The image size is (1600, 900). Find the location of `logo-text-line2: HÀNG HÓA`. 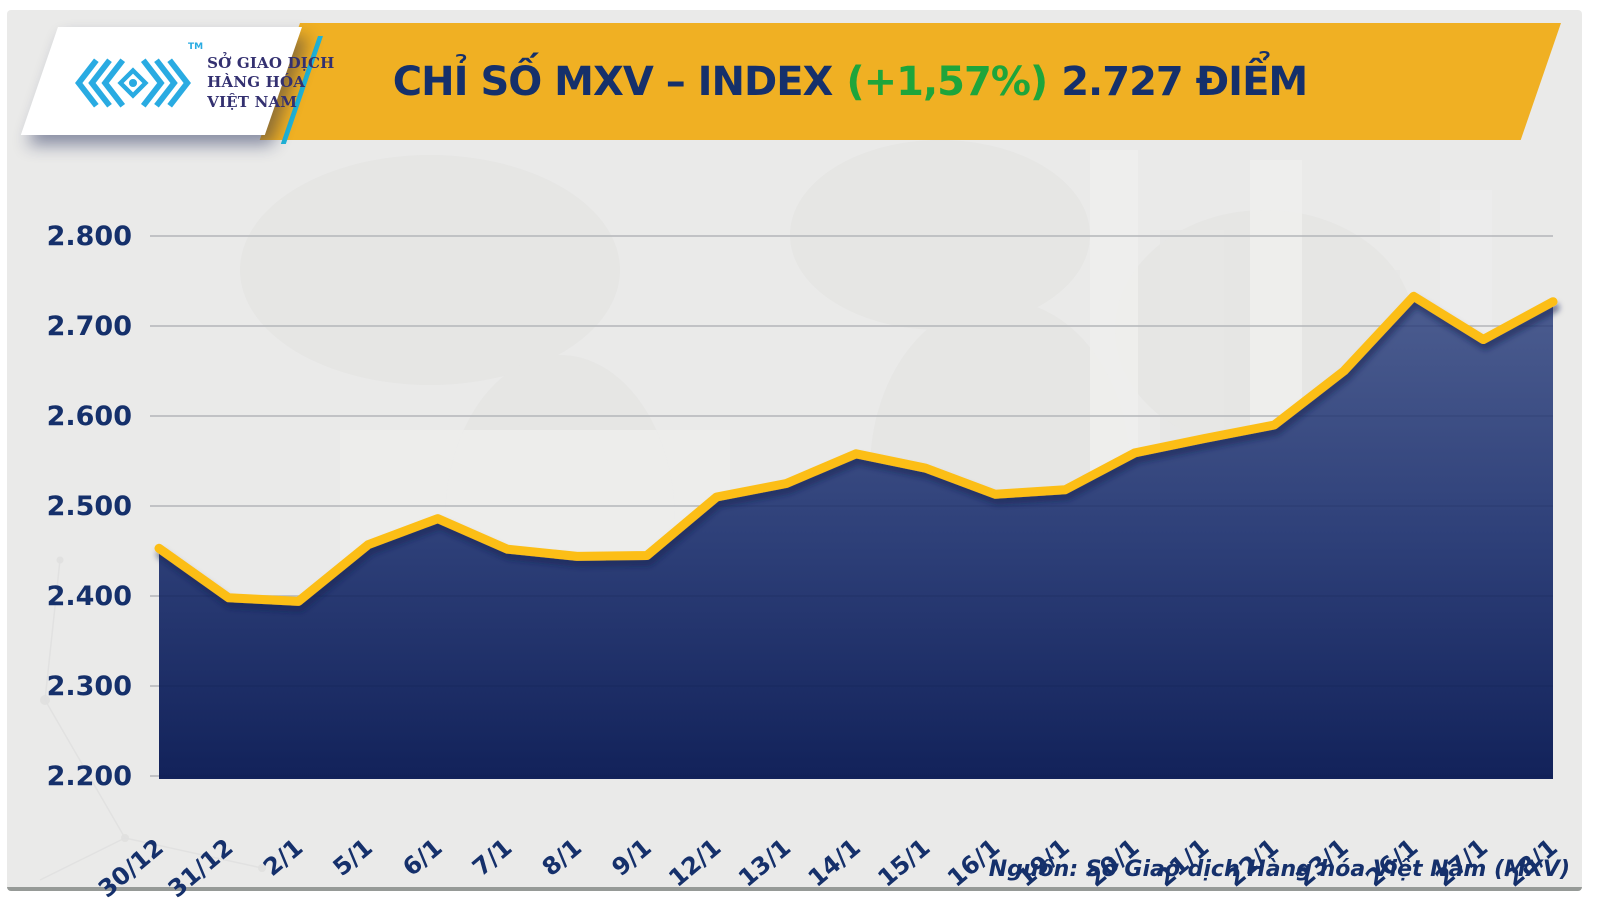

logo-text-line2: HÀNG HÓA is located at coordinates (256, 82).